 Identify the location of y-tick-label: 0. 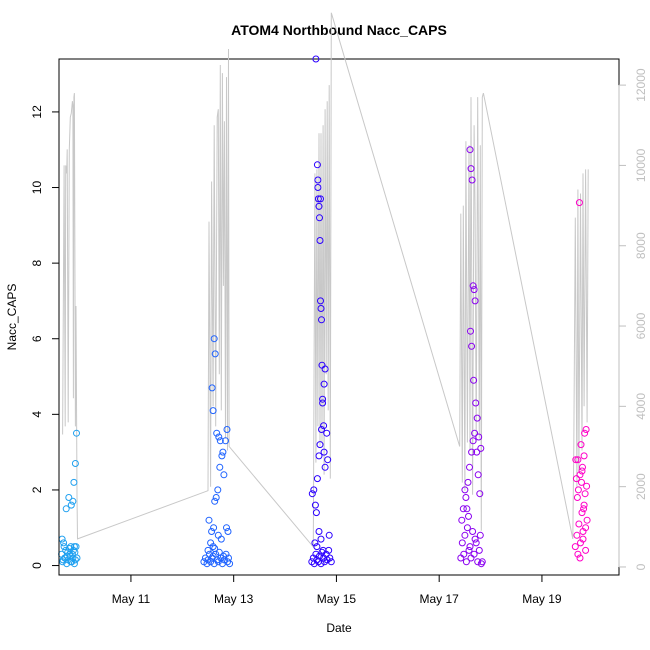
(37, 565).